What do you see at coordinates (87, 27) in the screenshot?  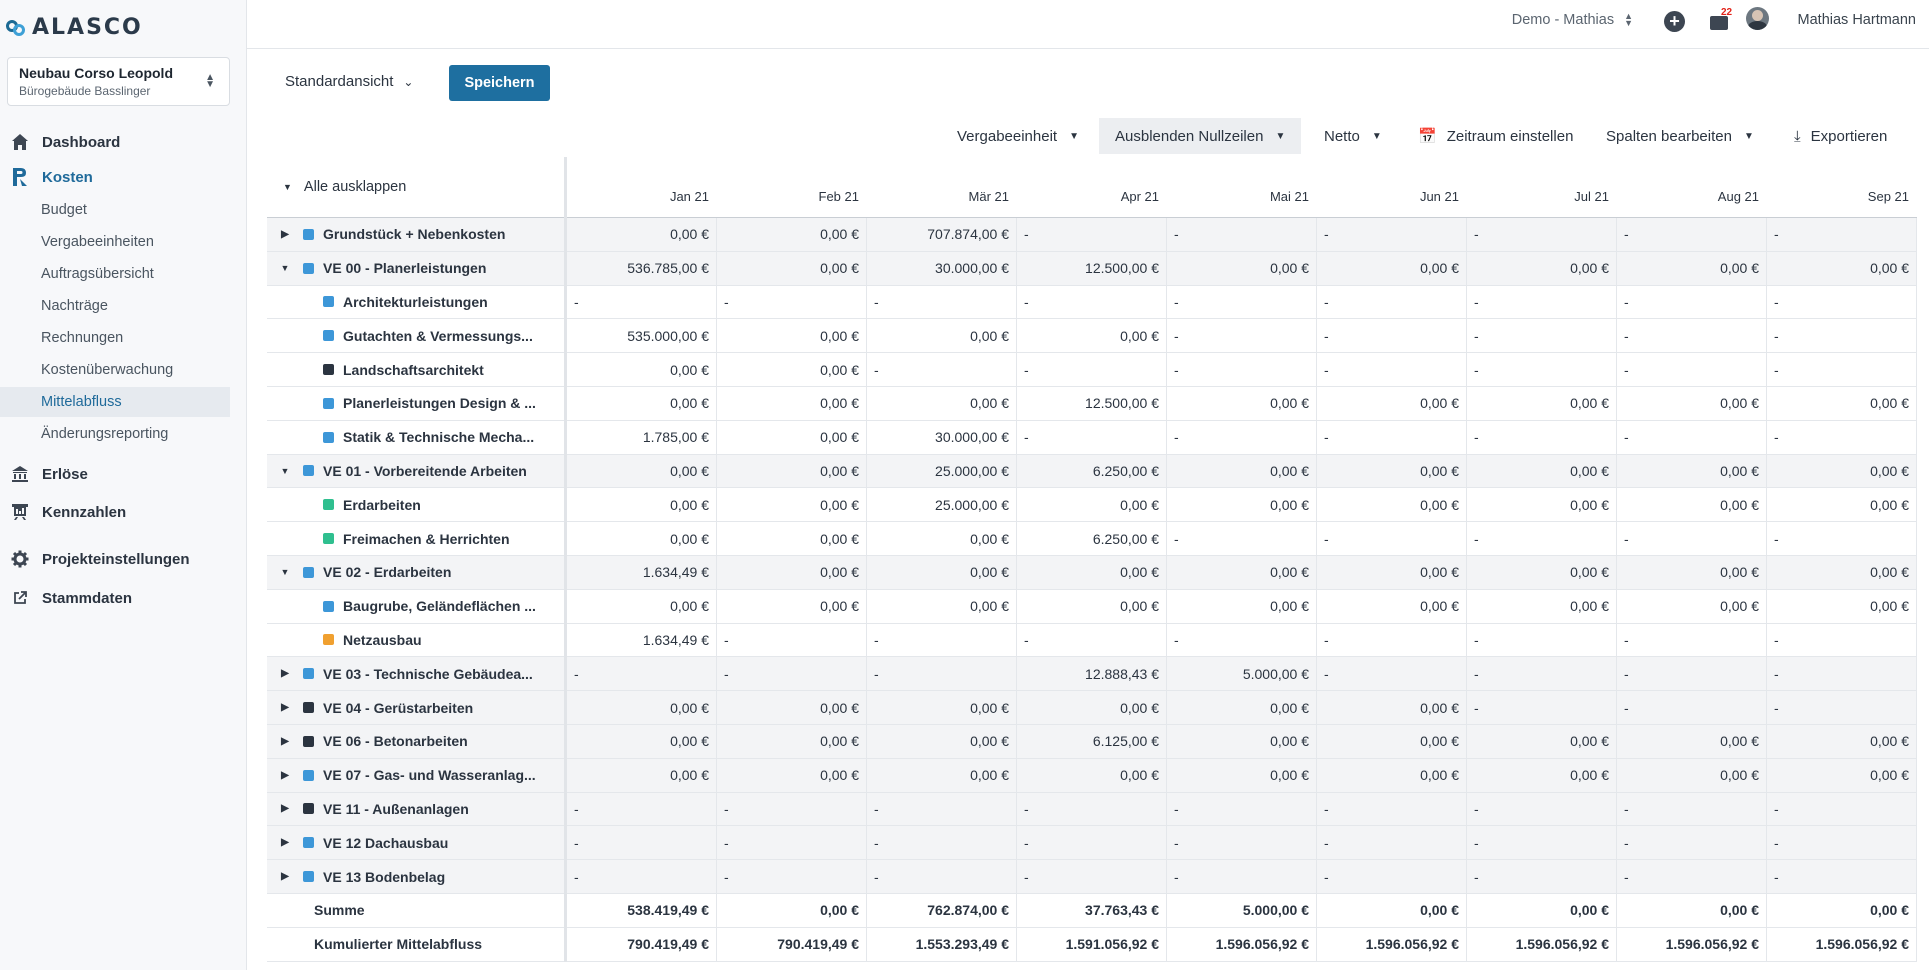 I see `logo-text: ALASCO` at bounding box center [87, 27].